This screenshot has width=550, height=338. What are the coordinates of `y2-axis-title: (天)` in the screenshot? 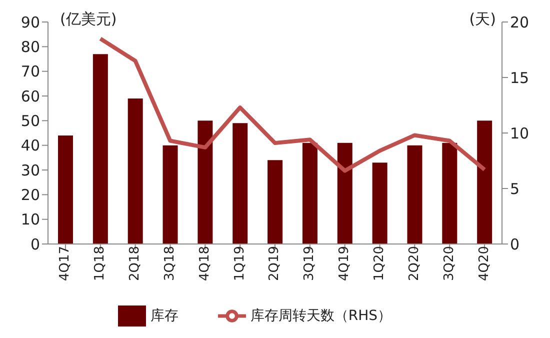 It's located at (482, 19).